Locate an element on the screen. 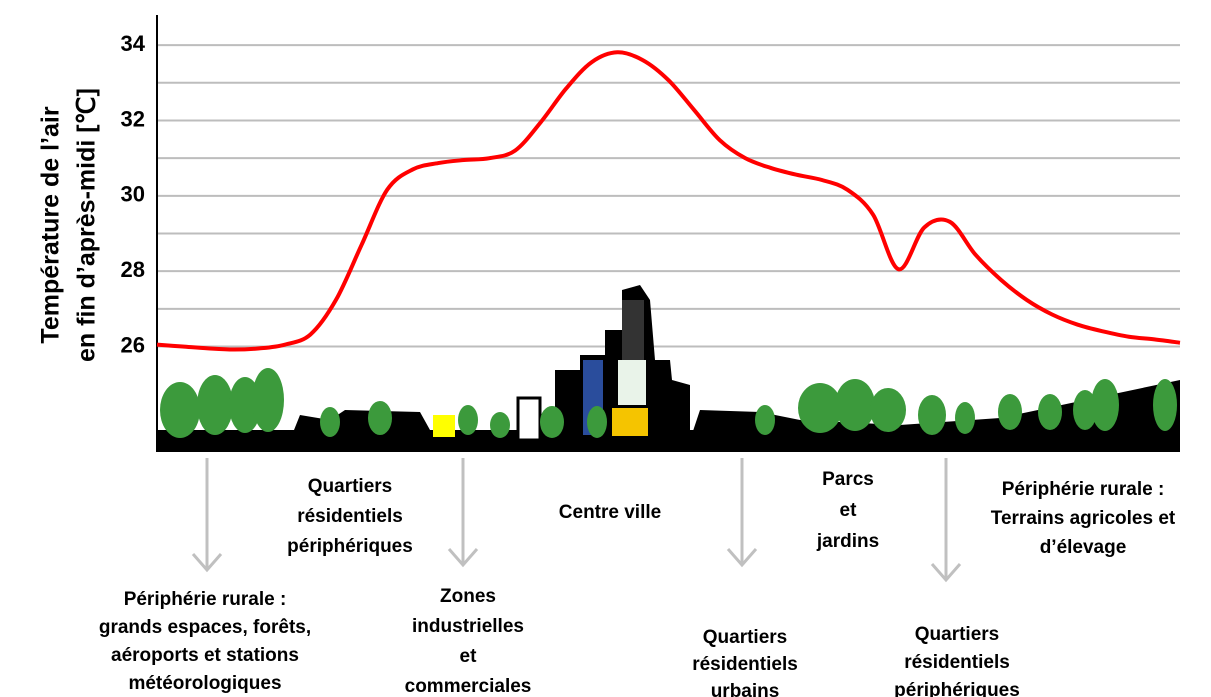 The height and width of the screenshot is (697, 1211). zone-label: Centre ville is located at coordinates (610, 512).